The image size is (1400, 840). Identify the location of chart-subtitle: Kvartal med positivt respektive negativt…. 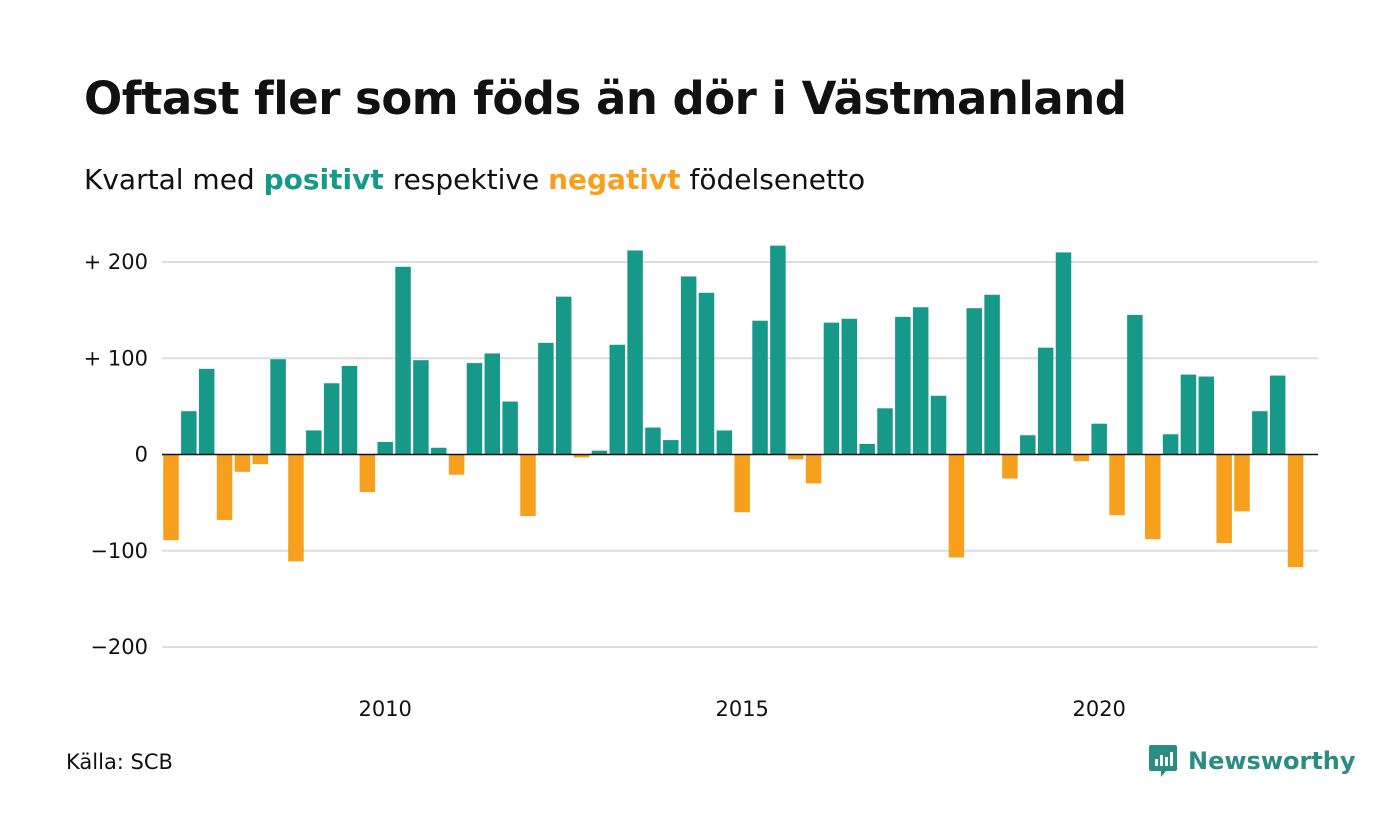
(474, 179).